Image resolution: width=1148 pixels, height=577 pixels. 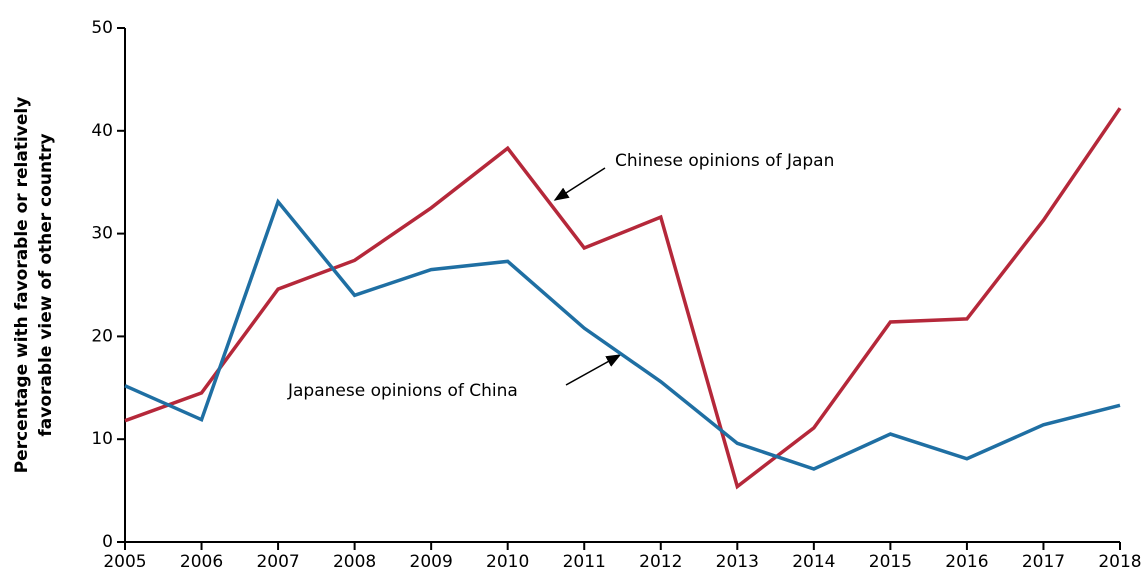 What do you see at coordinates (102, 28) in the screenshot?
I see `y-tick-label: 50` at bounding box center [102, 28].